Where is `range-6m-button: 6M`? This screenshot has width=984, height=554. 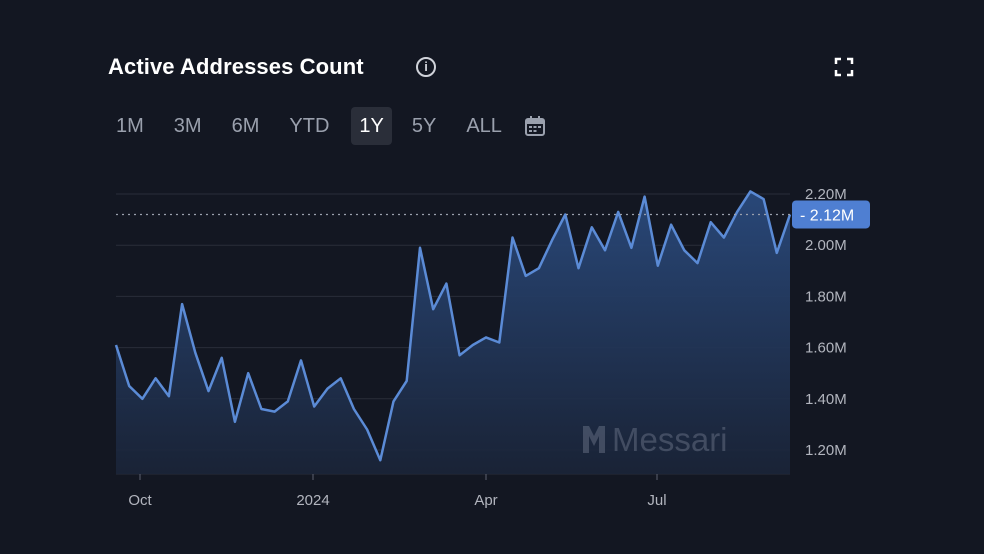 range-6m-button: 6M is located at coordinates (245, 126).